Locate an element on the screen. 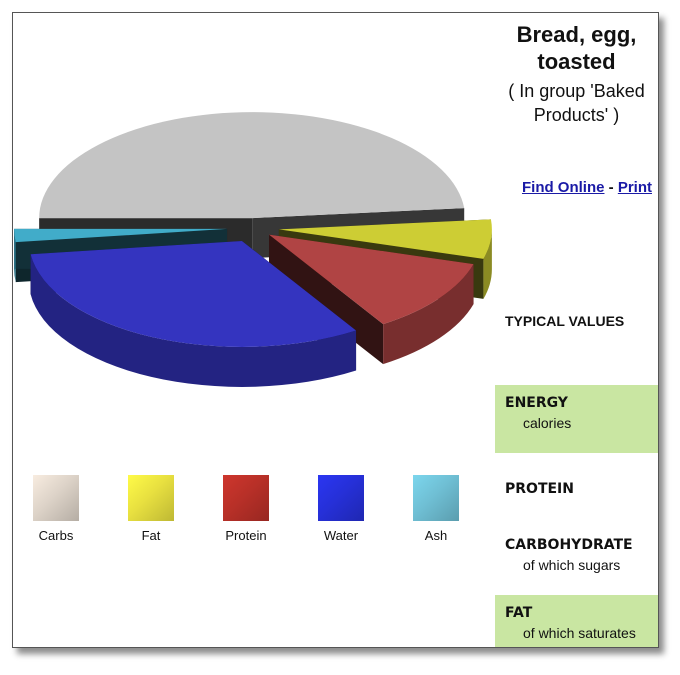 Image resolution: width=680 pixels, height=675 pixels. food-group: ( In group 'Baked Products' ) is located at coordinates (576, 103).